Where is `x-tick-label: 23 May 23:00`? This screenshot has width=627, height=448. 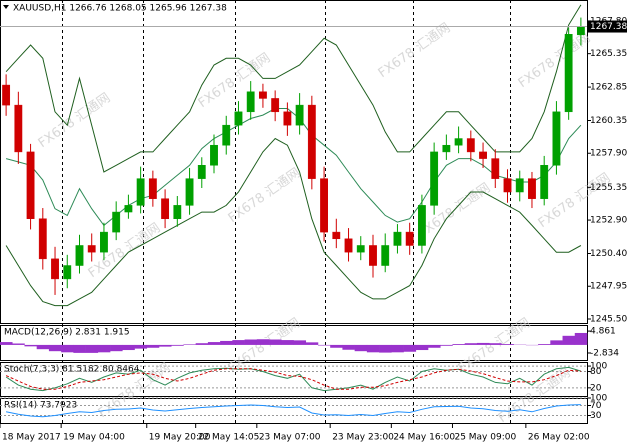 x-tick-label: 23 May 23:00 is located at coordinates (363, 438).